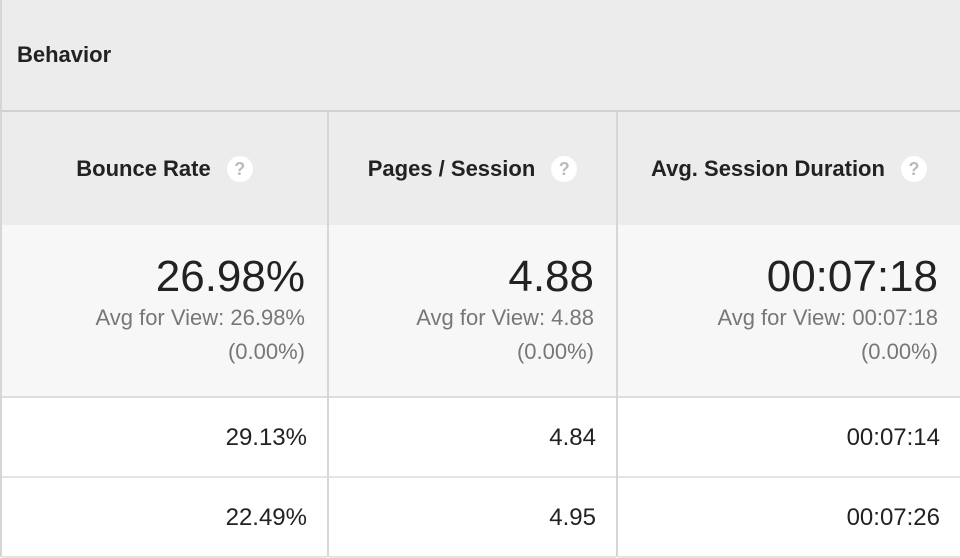 The height and width of the screenshot is (558, 960). What do you see at coordinates (472, 438) in the screenshot?
I see `data-cell: 4.84` at bounding box center [472, 438].